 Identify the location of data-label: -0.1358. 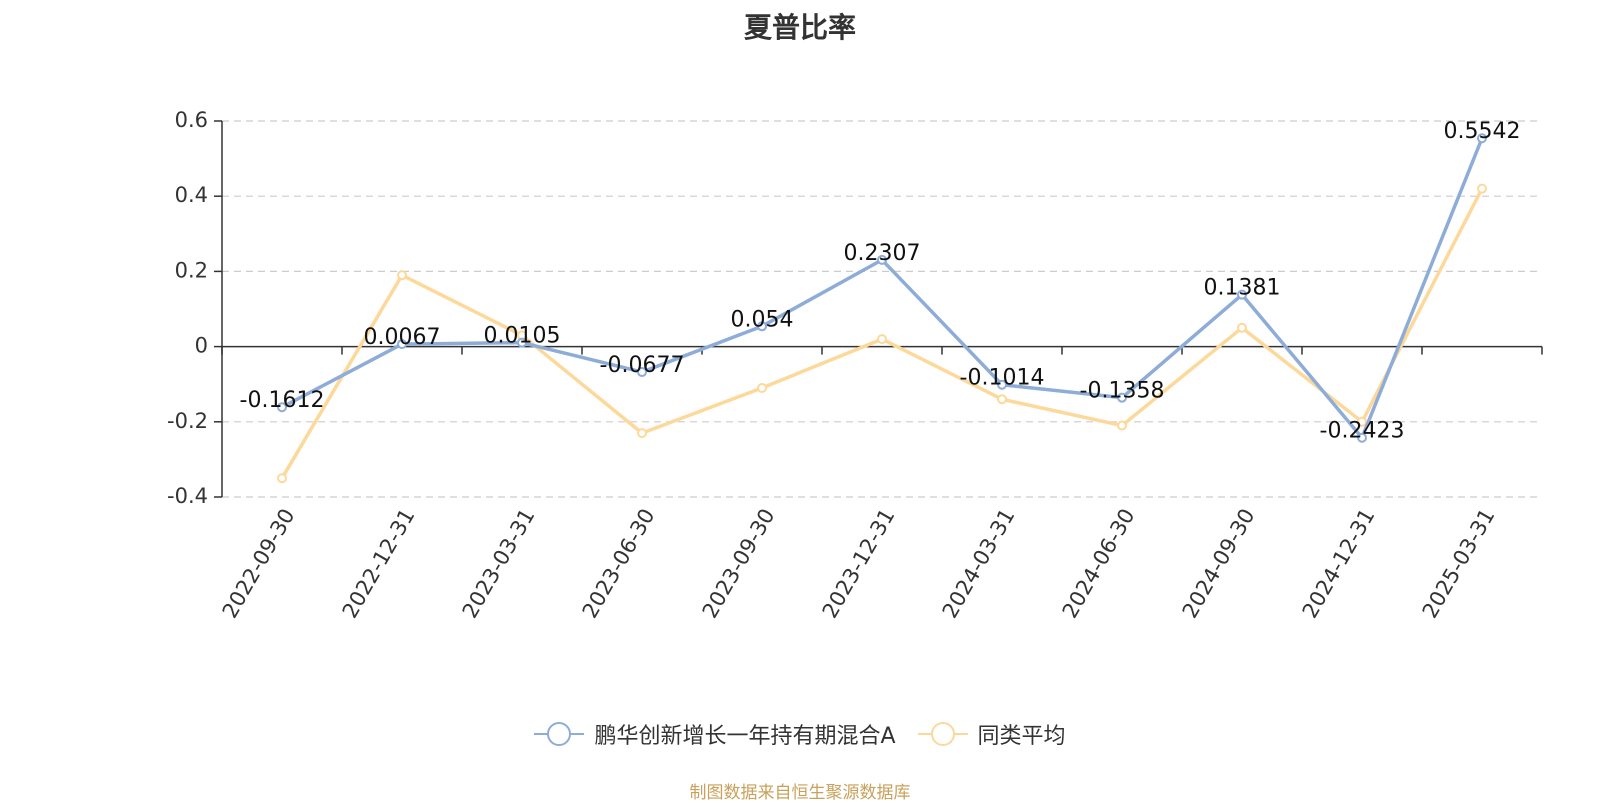
(1122, 391).